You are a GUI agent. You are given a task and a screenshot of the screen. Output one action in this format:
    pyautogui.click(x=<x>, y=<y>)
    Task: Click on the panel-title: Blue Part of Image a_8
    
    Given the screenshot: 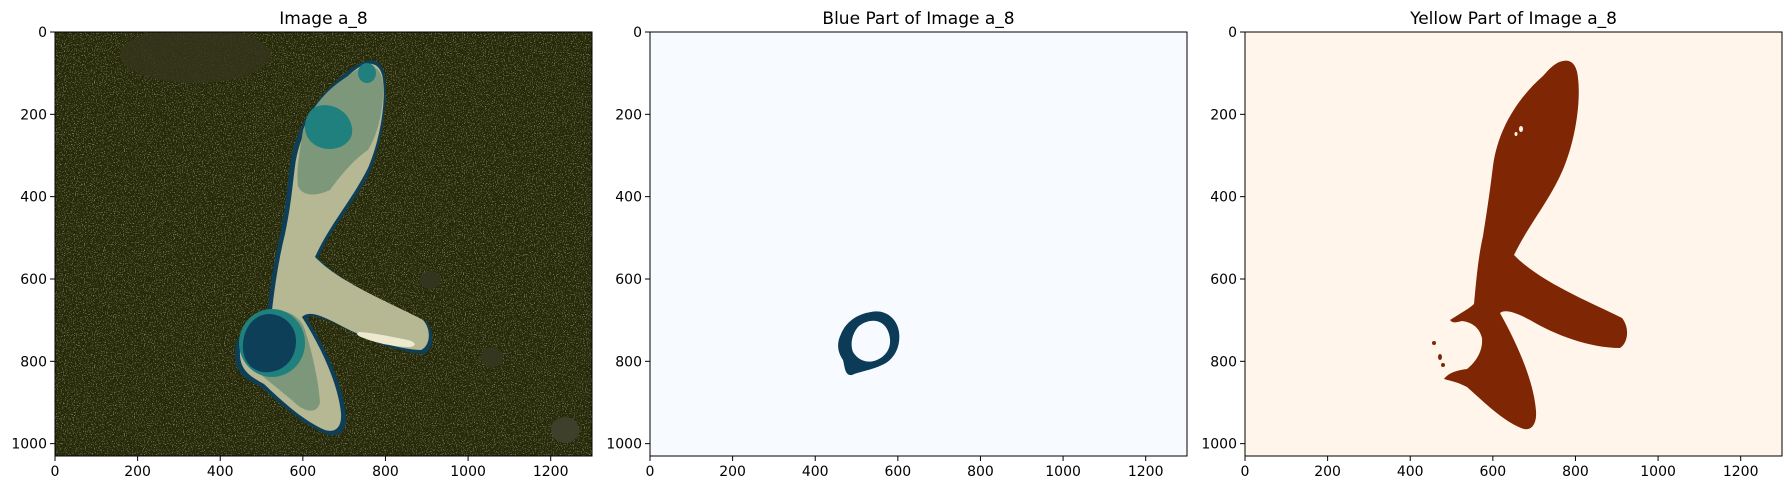 What is the action you would take?
    pyautogui.click(x=918, y=19)
    